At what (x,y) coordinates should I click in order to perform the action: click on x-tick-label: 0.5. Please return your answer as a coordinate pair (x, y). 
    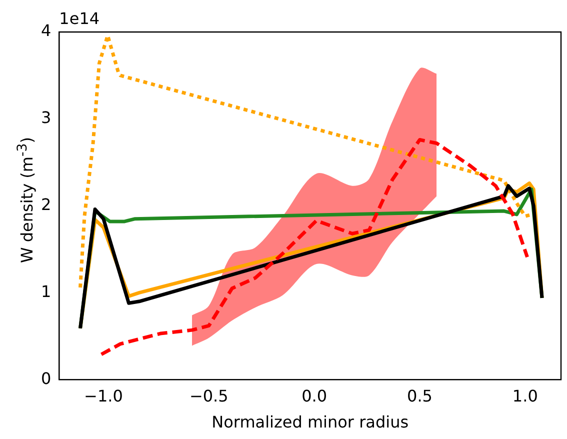
    Looking at the image, I should click on (419, 396).